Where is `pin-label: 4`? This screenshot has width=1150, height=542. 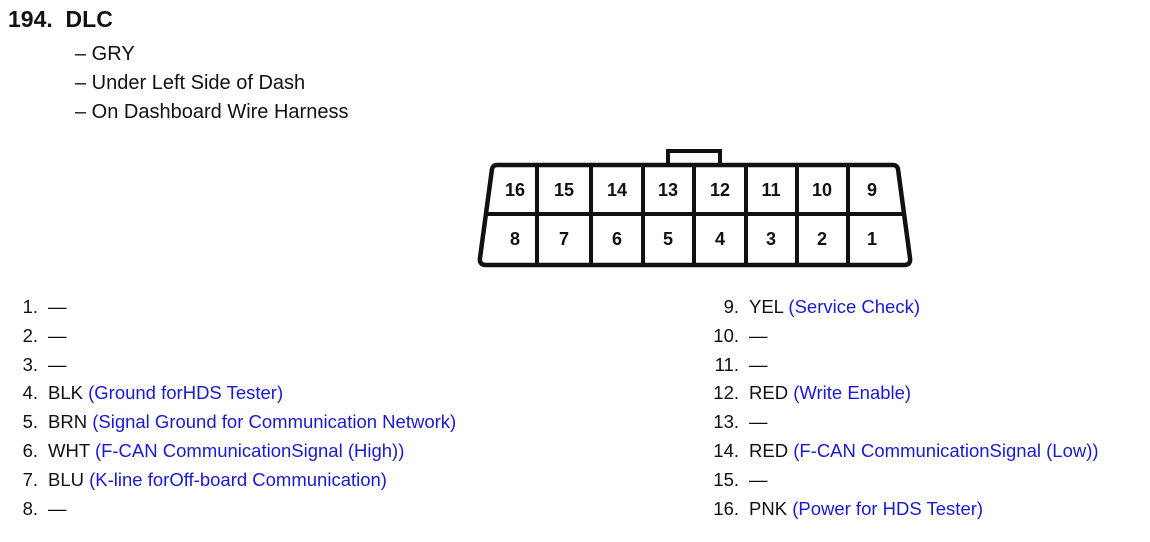
pin-label: 4 is located at coordinates (720, 239).